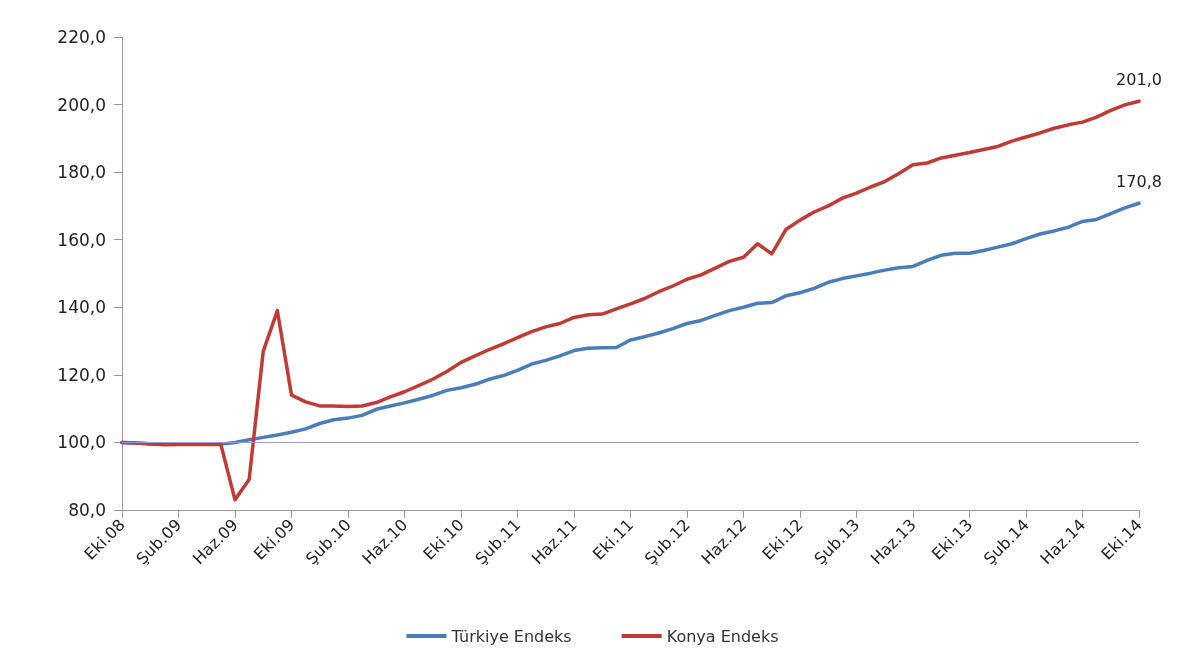 The image size is (1185, 667). What do you see at coordinates (81, 239) in the screenshot?
I see `y-tick-label: 160,0` at bounding box center [81, 239].